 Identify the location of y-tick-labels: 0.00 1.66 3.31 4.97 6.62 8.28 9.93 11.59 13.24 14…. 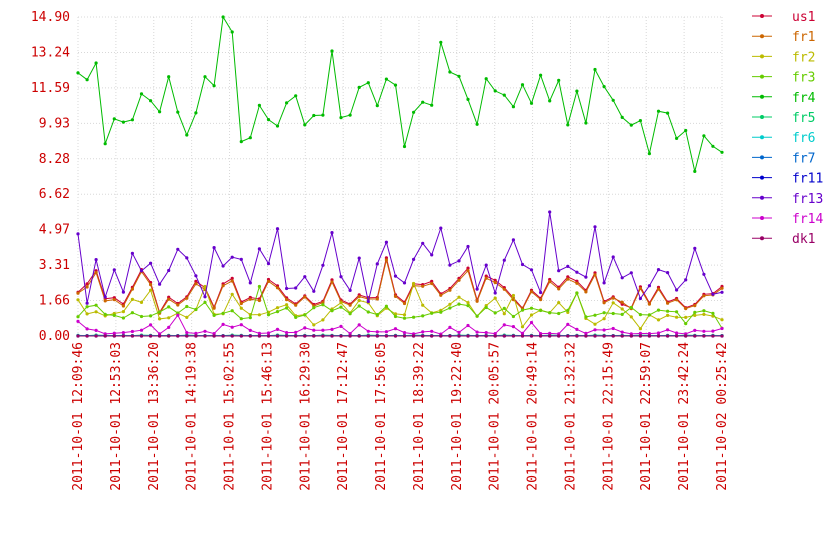
(50, 177).